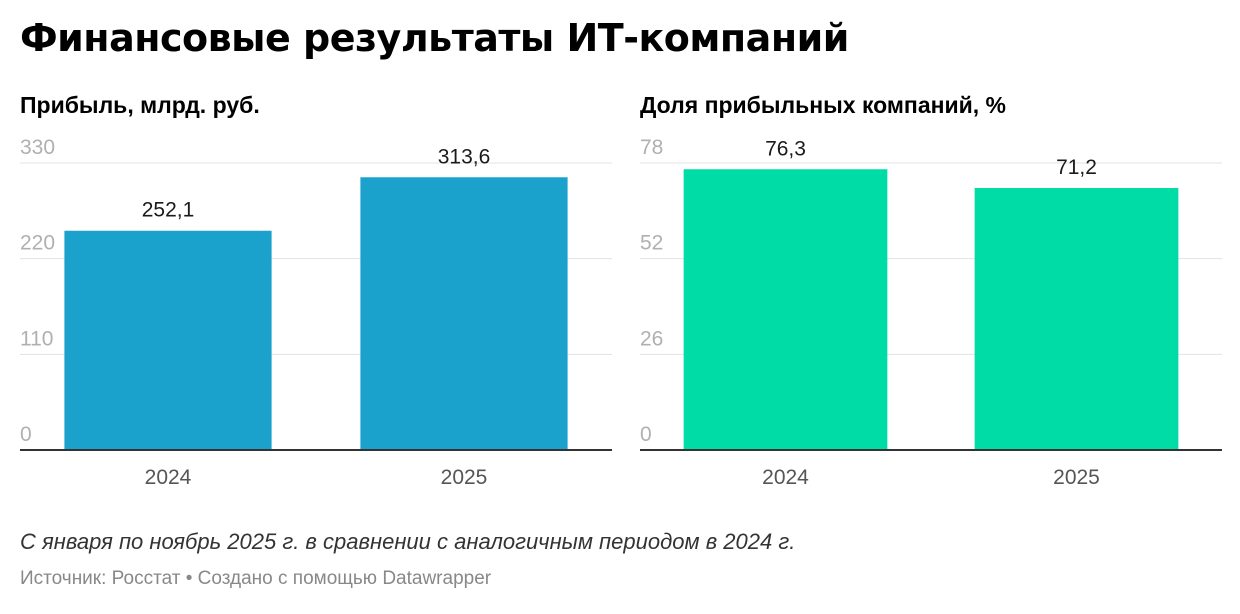  I want to click on y-tick-label: 220, so click(37, 243).